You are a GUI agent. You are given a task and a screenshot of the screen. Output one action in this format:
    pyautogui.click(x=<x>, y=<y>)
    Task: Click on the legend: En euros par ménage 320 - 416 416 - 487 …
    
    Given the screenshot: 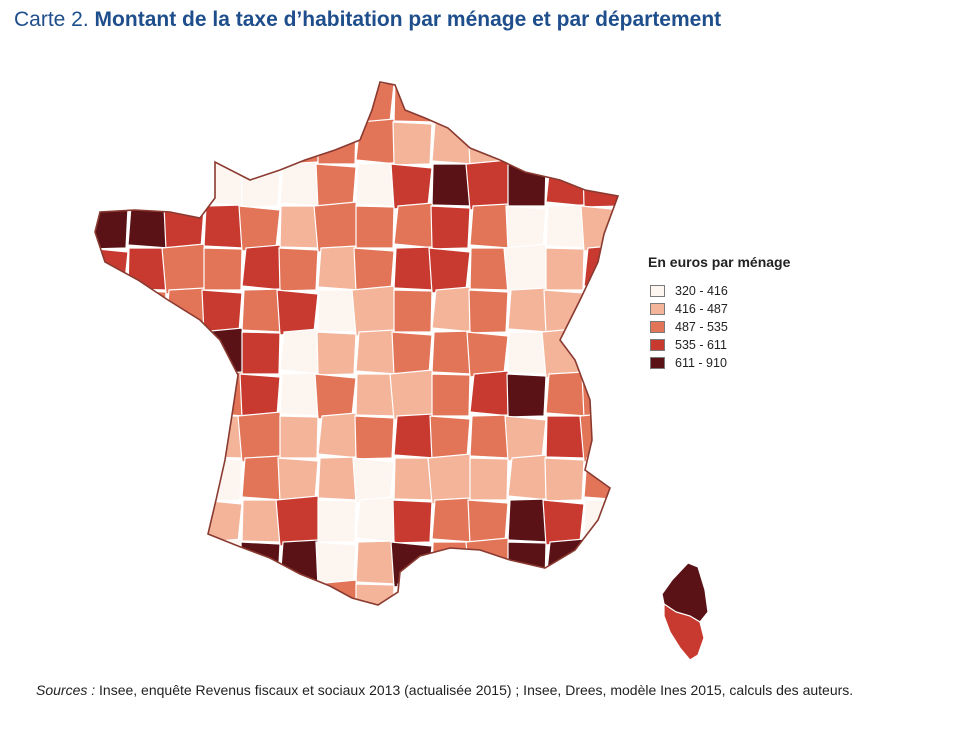 What is the action you would take?
    pyautogui.click(x=719, y=313)
    